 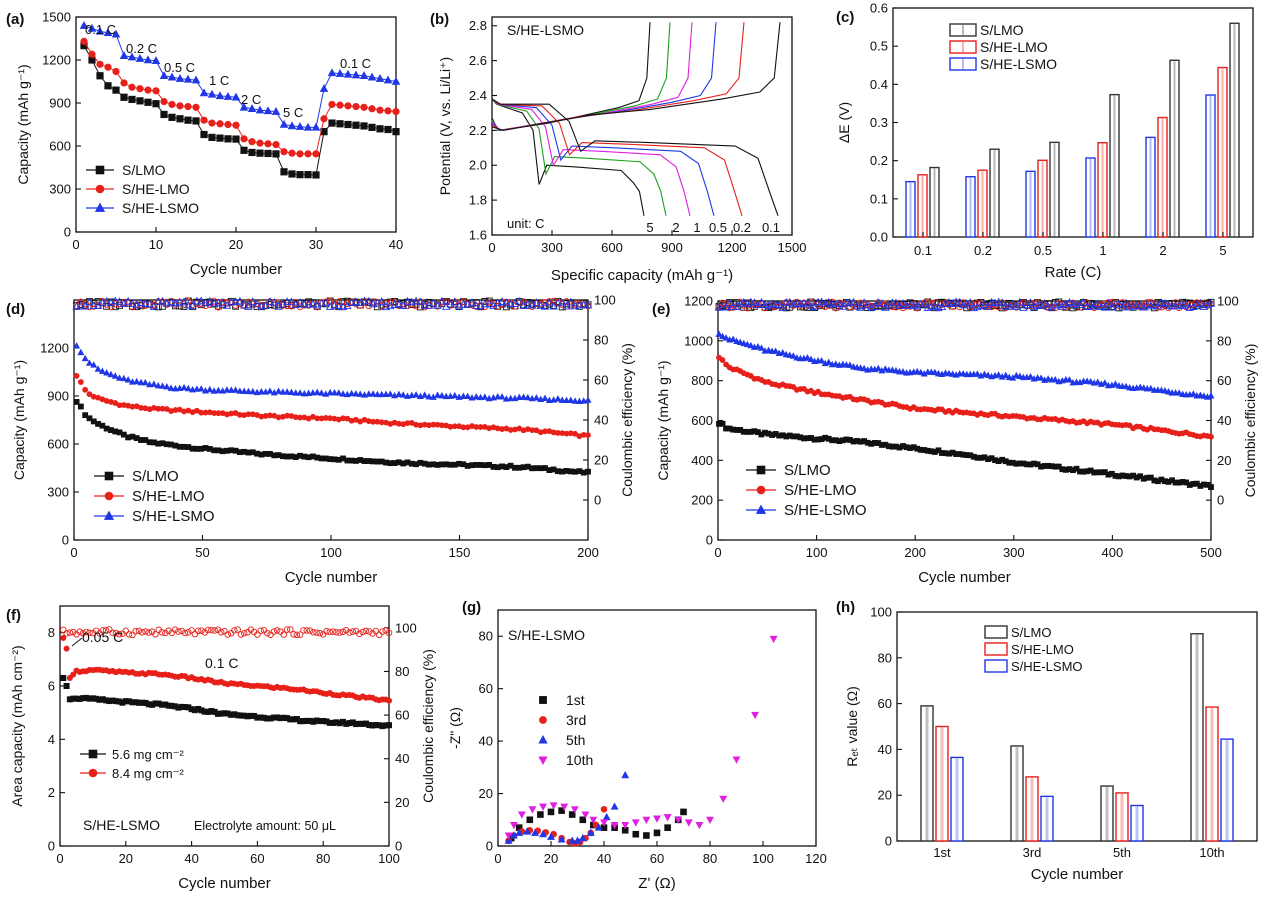 What do you see at coordinates (58, 492) in the screenshot?
I see `y-tick-label: 300` at bounding box center [58, 492].